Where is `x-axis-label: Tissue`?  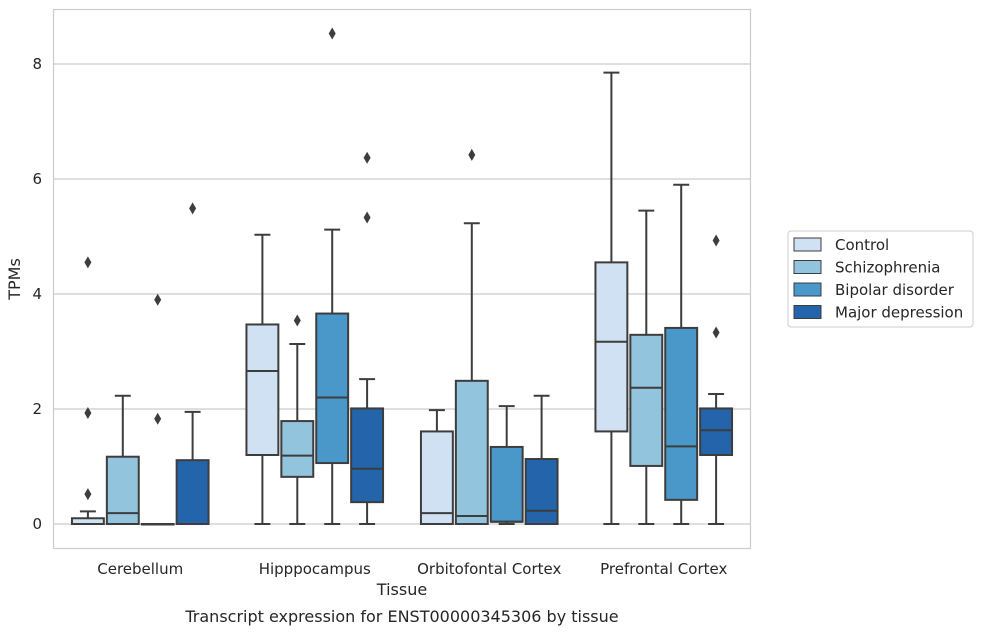 x-axis-label: Tissue is located at coordinates (401, 589).